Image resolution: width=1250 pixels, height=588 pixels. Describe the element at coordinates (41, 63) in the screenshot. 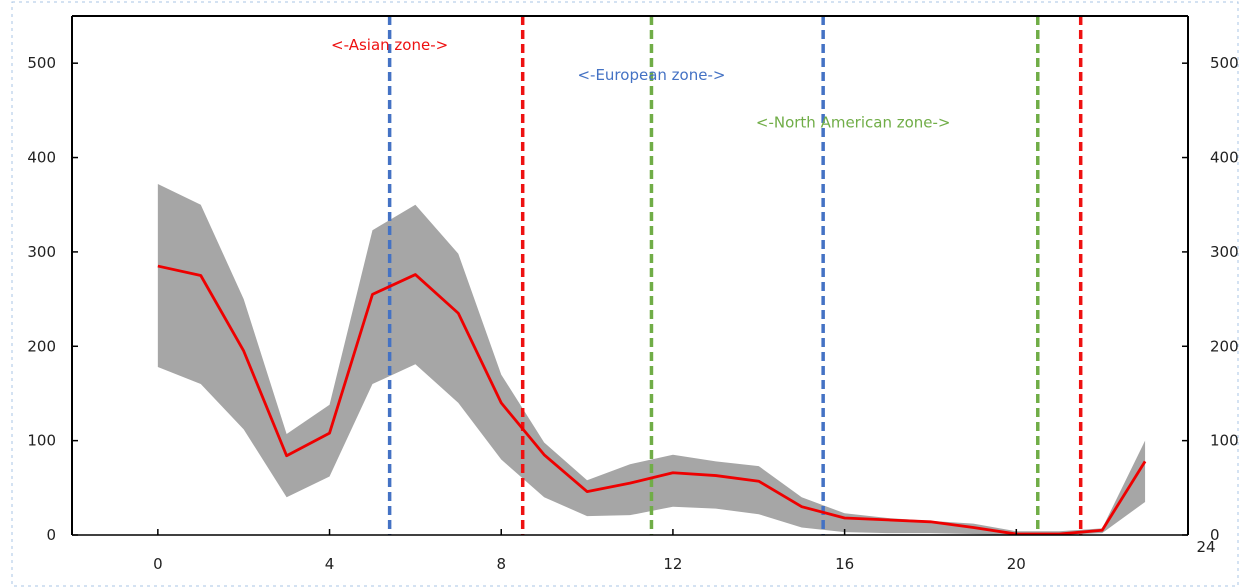

I see `y-tick-label-left: 500` at that location.